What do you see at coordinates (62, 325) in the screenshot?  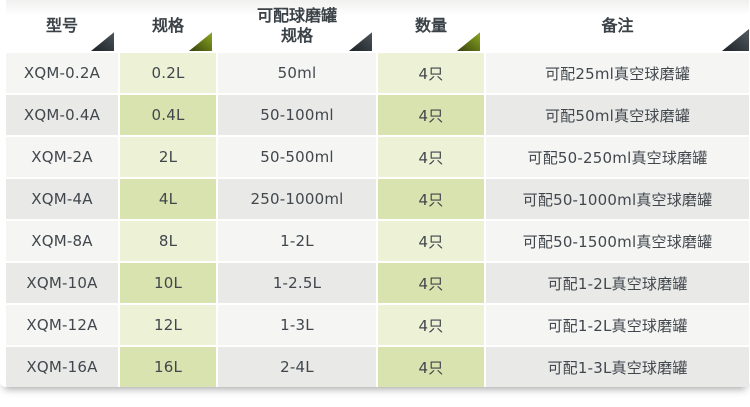 I see `cell-model: XQM-12A` at bounding box center [62, 325].